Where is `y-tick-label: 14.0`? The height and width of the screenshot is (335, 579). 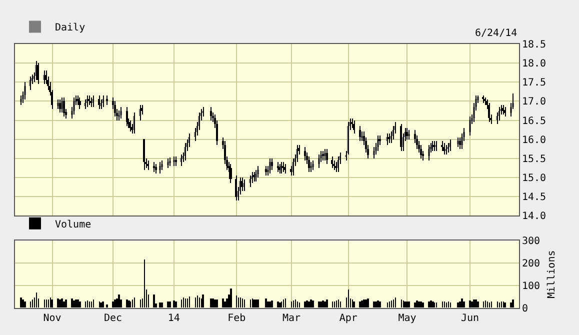
y-tick-label: 14.0 is located at coordinates (534, 216).